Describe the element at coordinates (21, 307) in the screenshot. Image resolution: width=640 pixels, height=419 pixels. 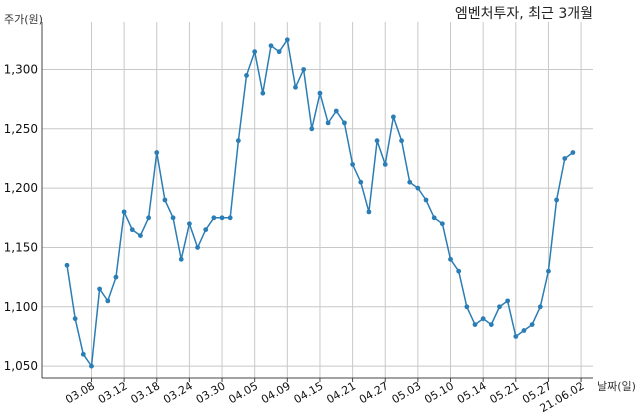
I see `y-tick-label: 1,100` at that location.